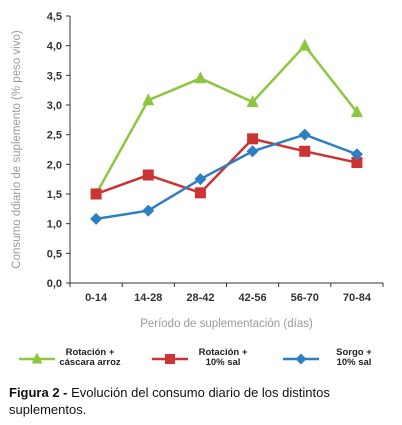  I want to click on legend-item: Rotación +10% sal, so click(200, 357).